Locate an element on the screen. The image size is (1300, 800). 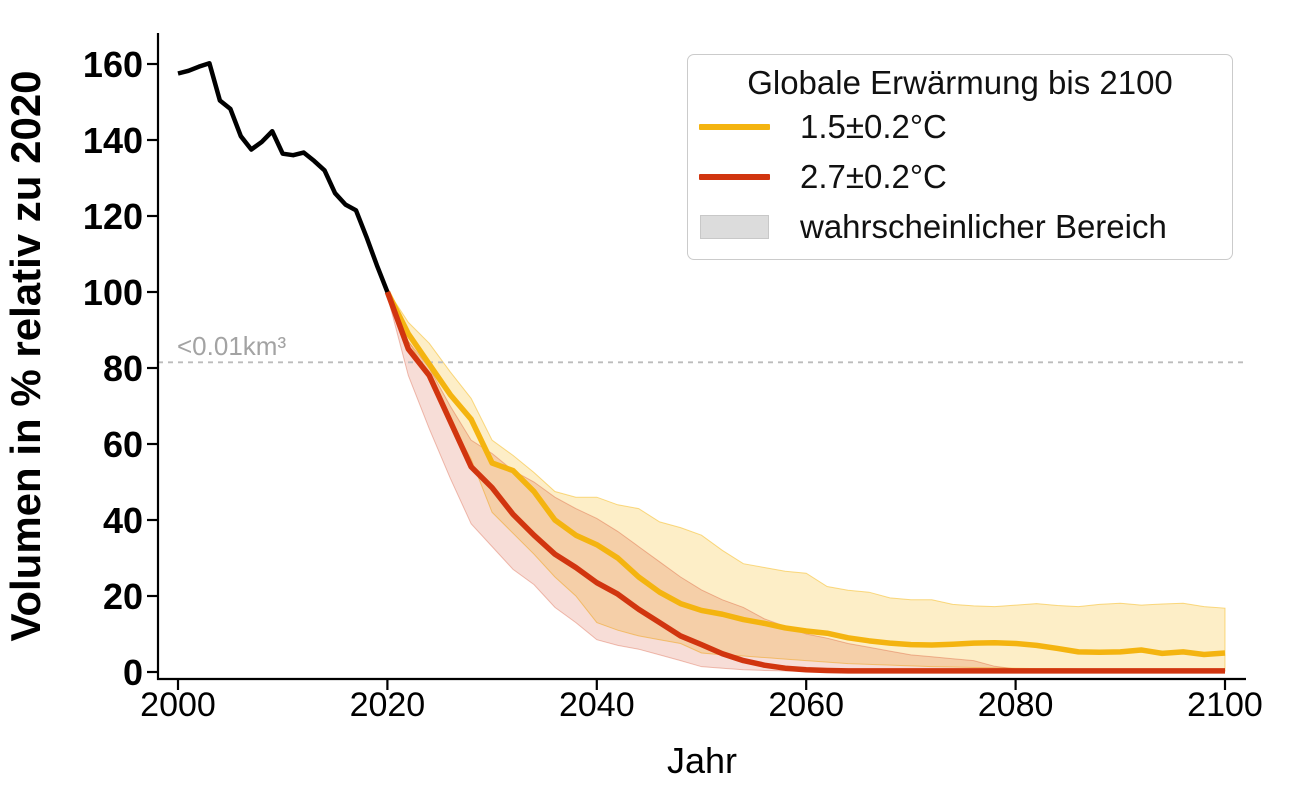
x-tick-label: 2100 is located at coordinates (1225, 705).